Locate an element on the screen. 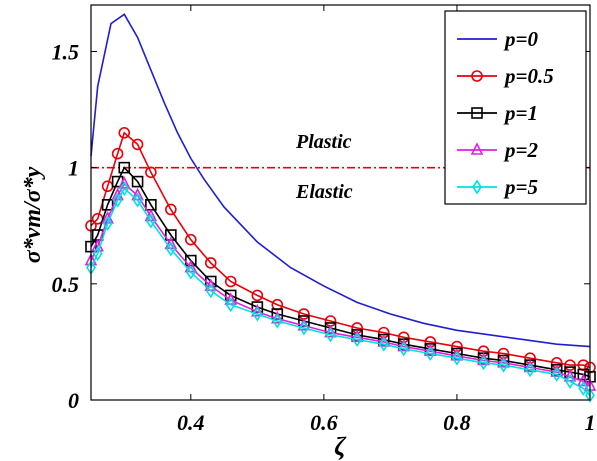 Image resolution: width=597 pixels, height=461 pixels. legend-item: p=0 is located at coordinates (497, 39).